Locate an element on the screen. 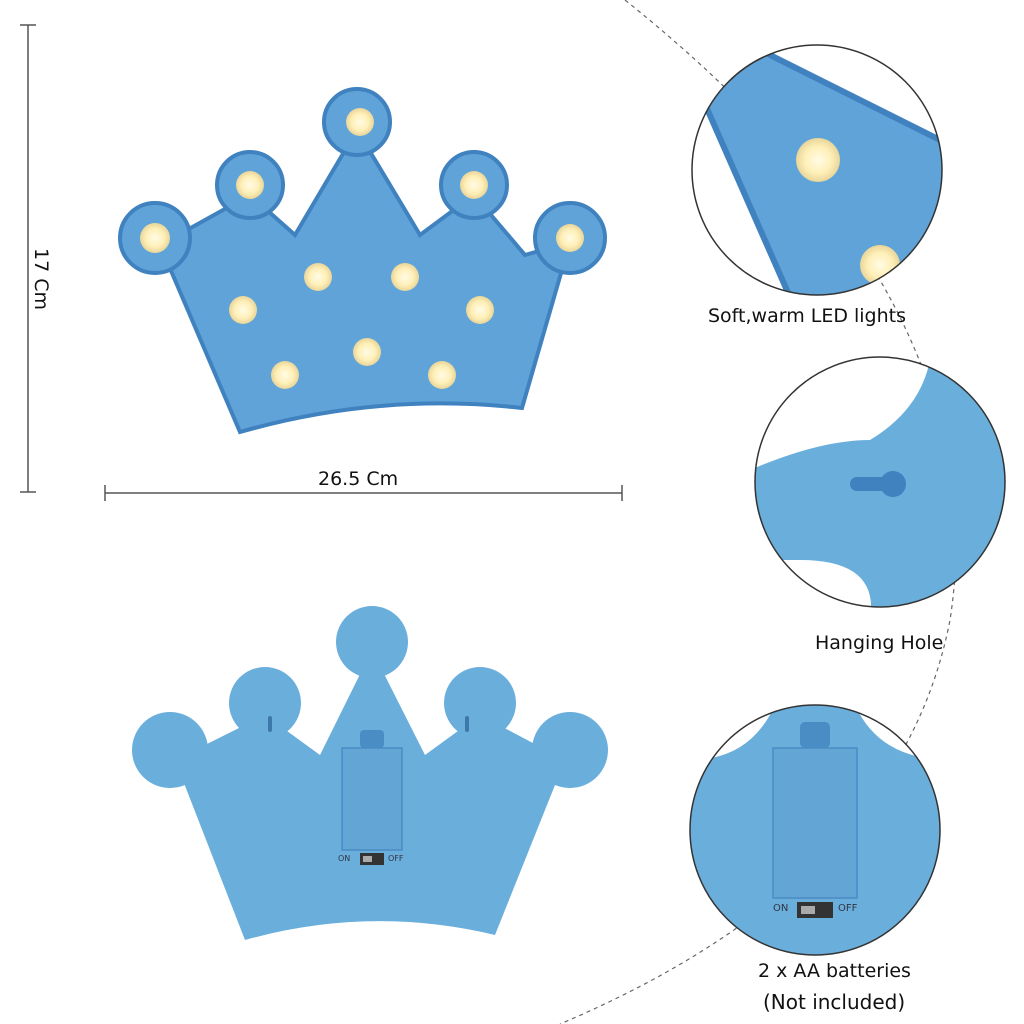  height-dimension-line is located at coordinates (28, 258).